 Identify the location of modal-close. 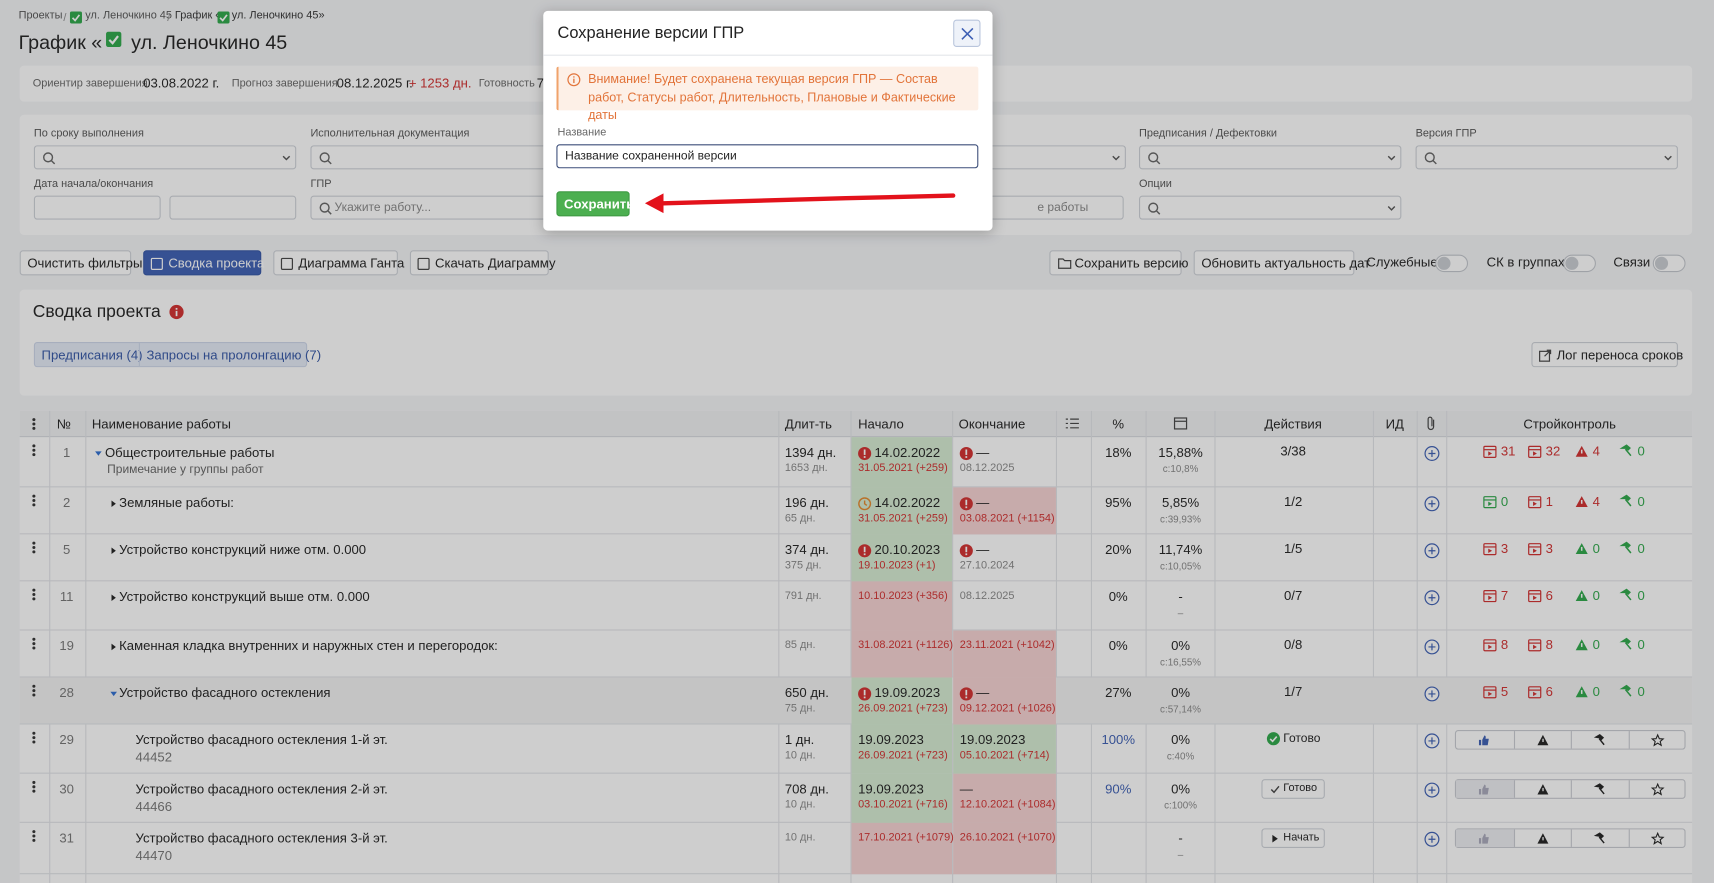
(967, 33).